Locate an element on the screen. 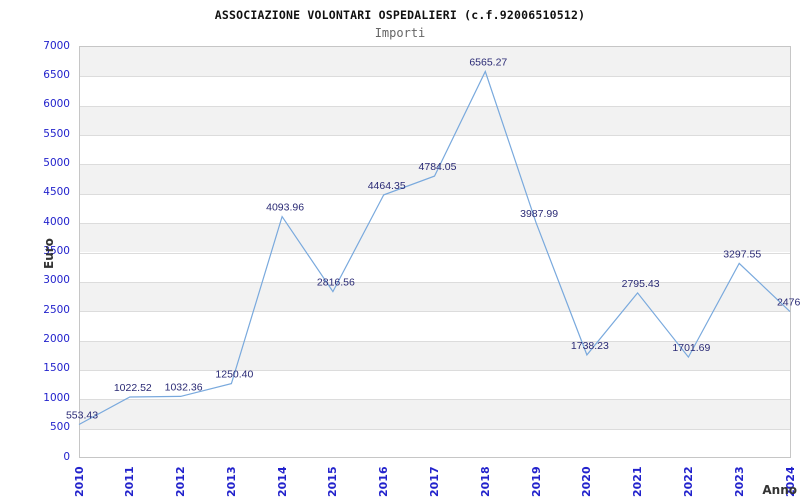  x-tick-label: 2022 is located at coordinates (688, 481).